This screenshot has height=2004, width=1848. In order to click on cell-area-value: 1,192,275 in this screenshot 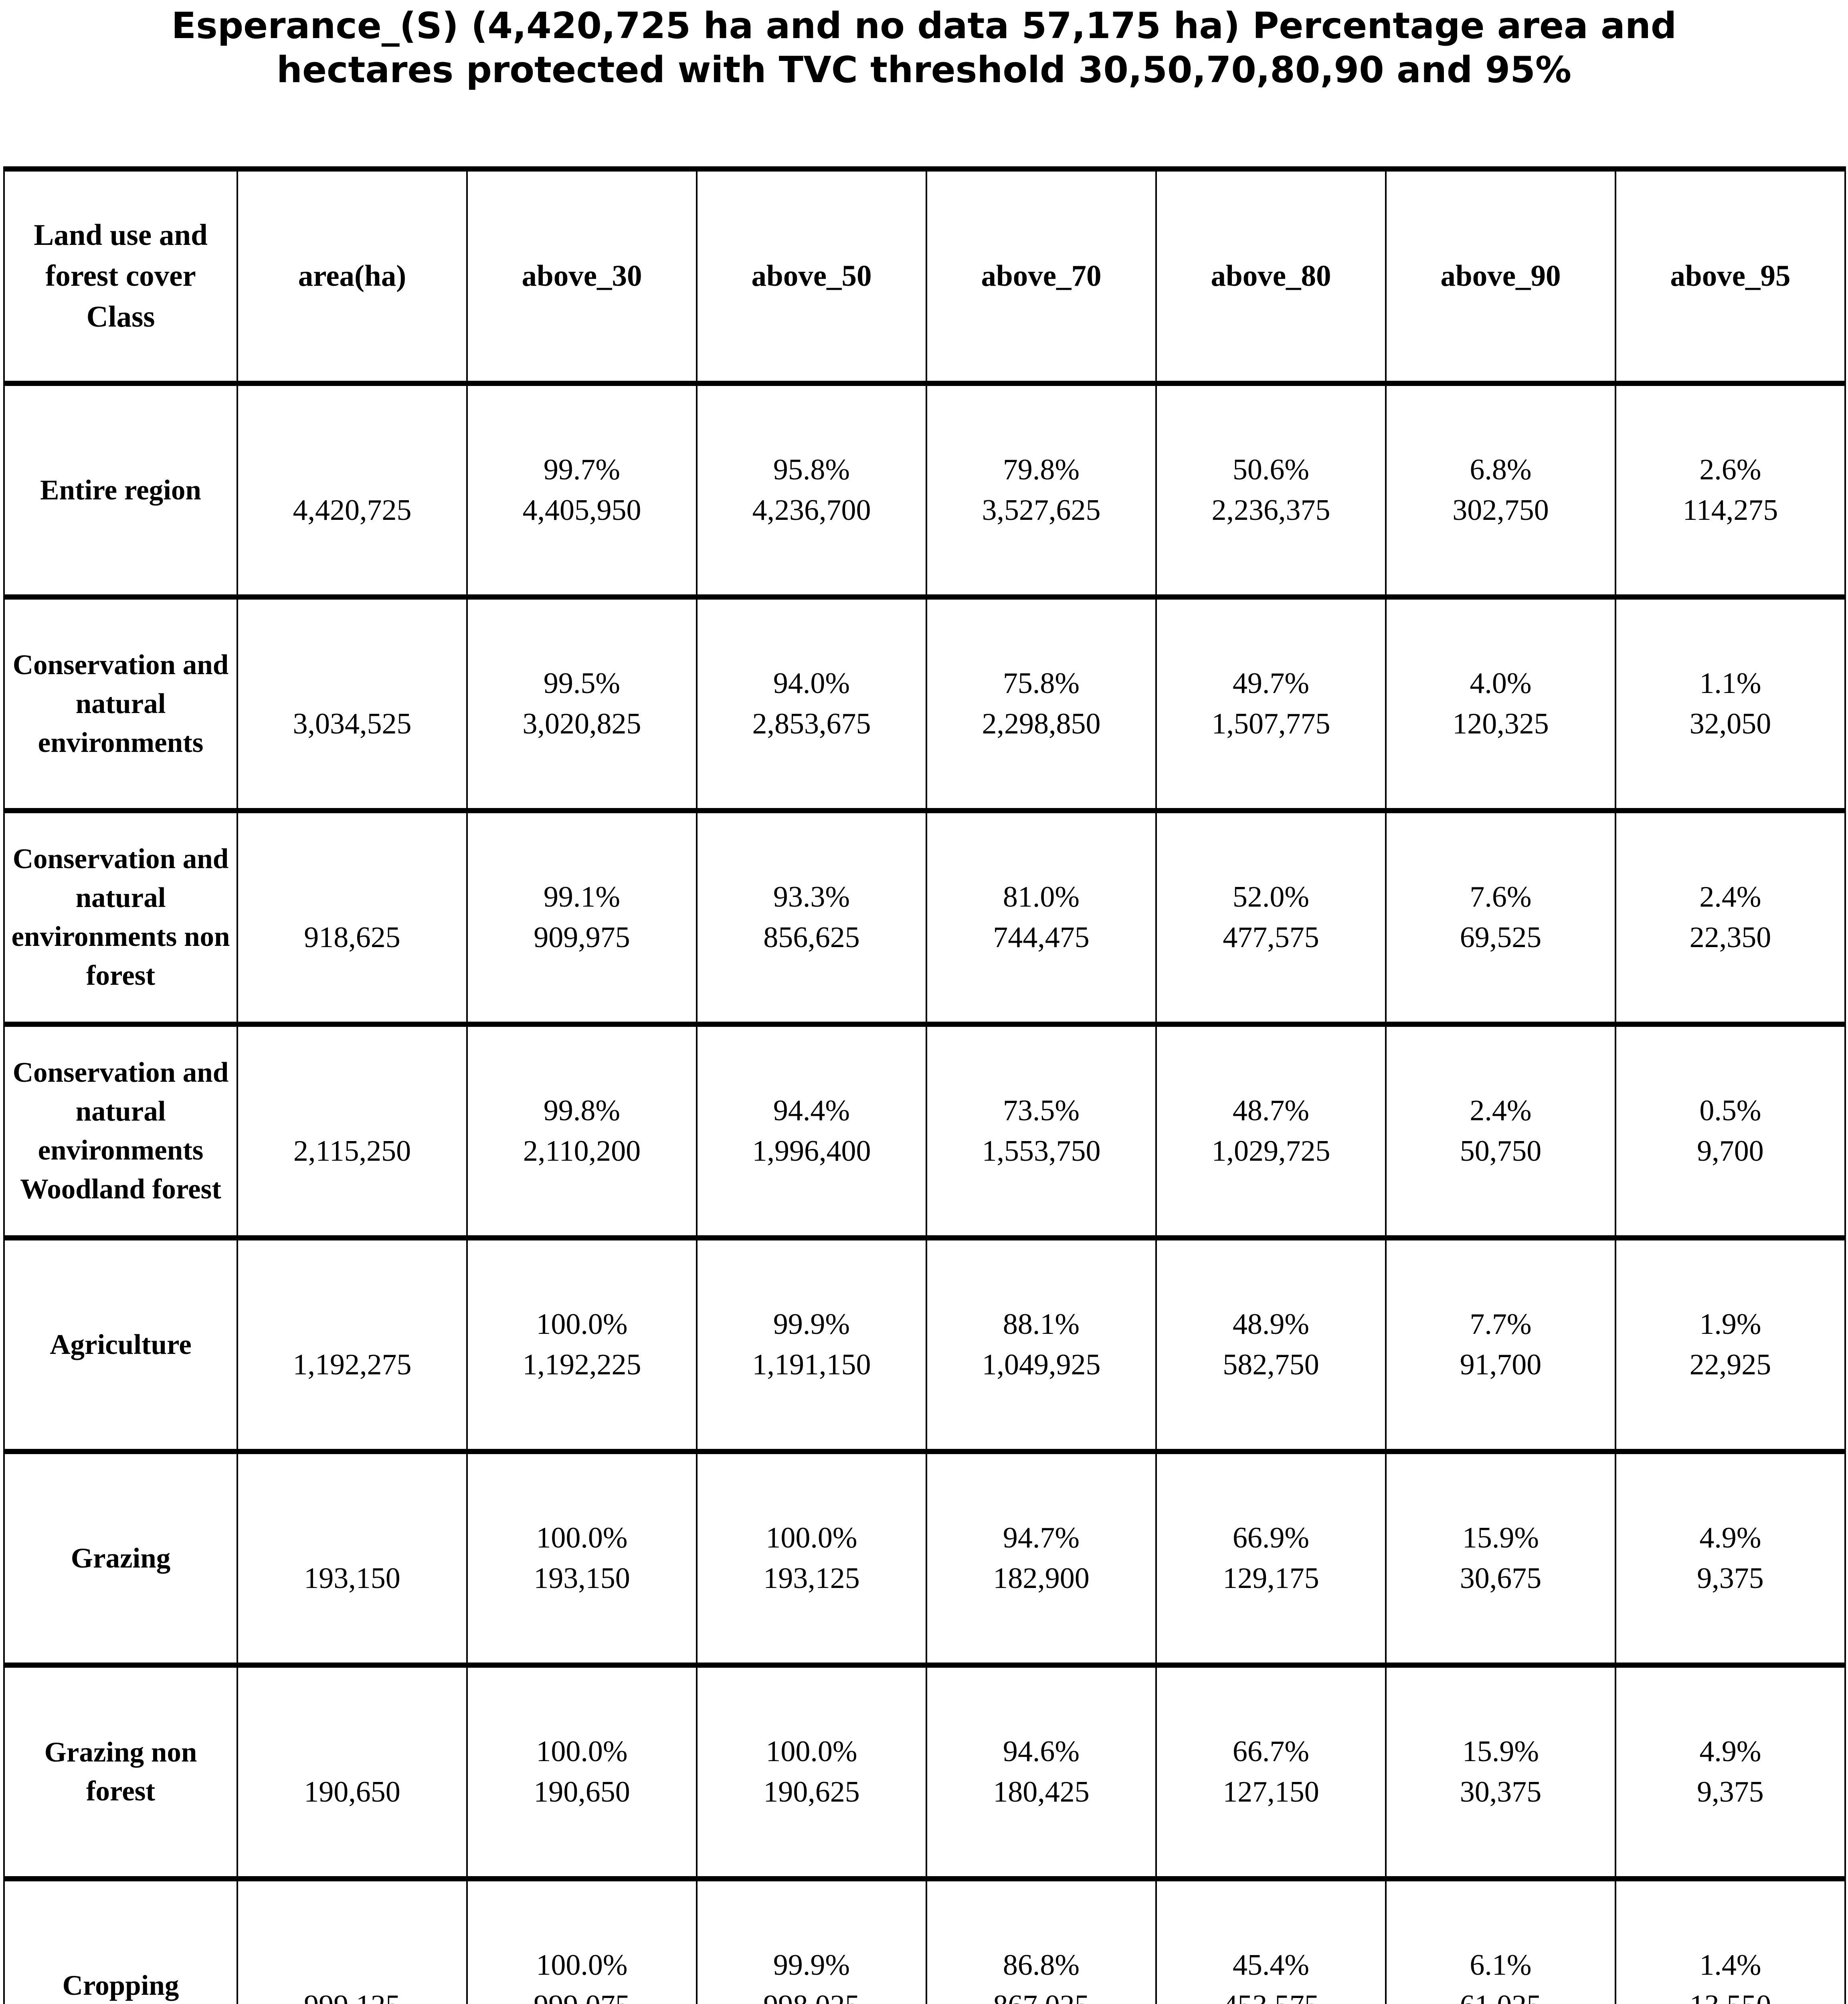, I will do `click(352, 1365)`.